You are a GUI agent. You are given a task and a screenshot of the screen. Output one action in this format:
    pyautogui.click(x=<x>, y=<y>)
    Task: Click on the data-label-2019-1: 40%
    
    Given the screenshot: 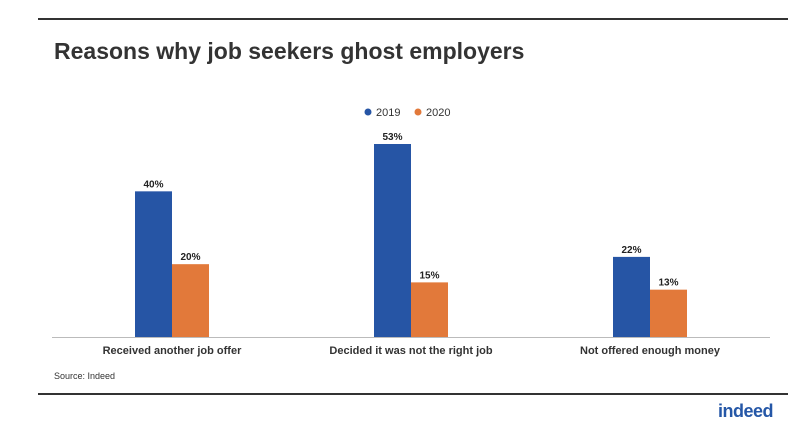 What is the action you would take?
    pyautogui.click(x=153, y=184)
    